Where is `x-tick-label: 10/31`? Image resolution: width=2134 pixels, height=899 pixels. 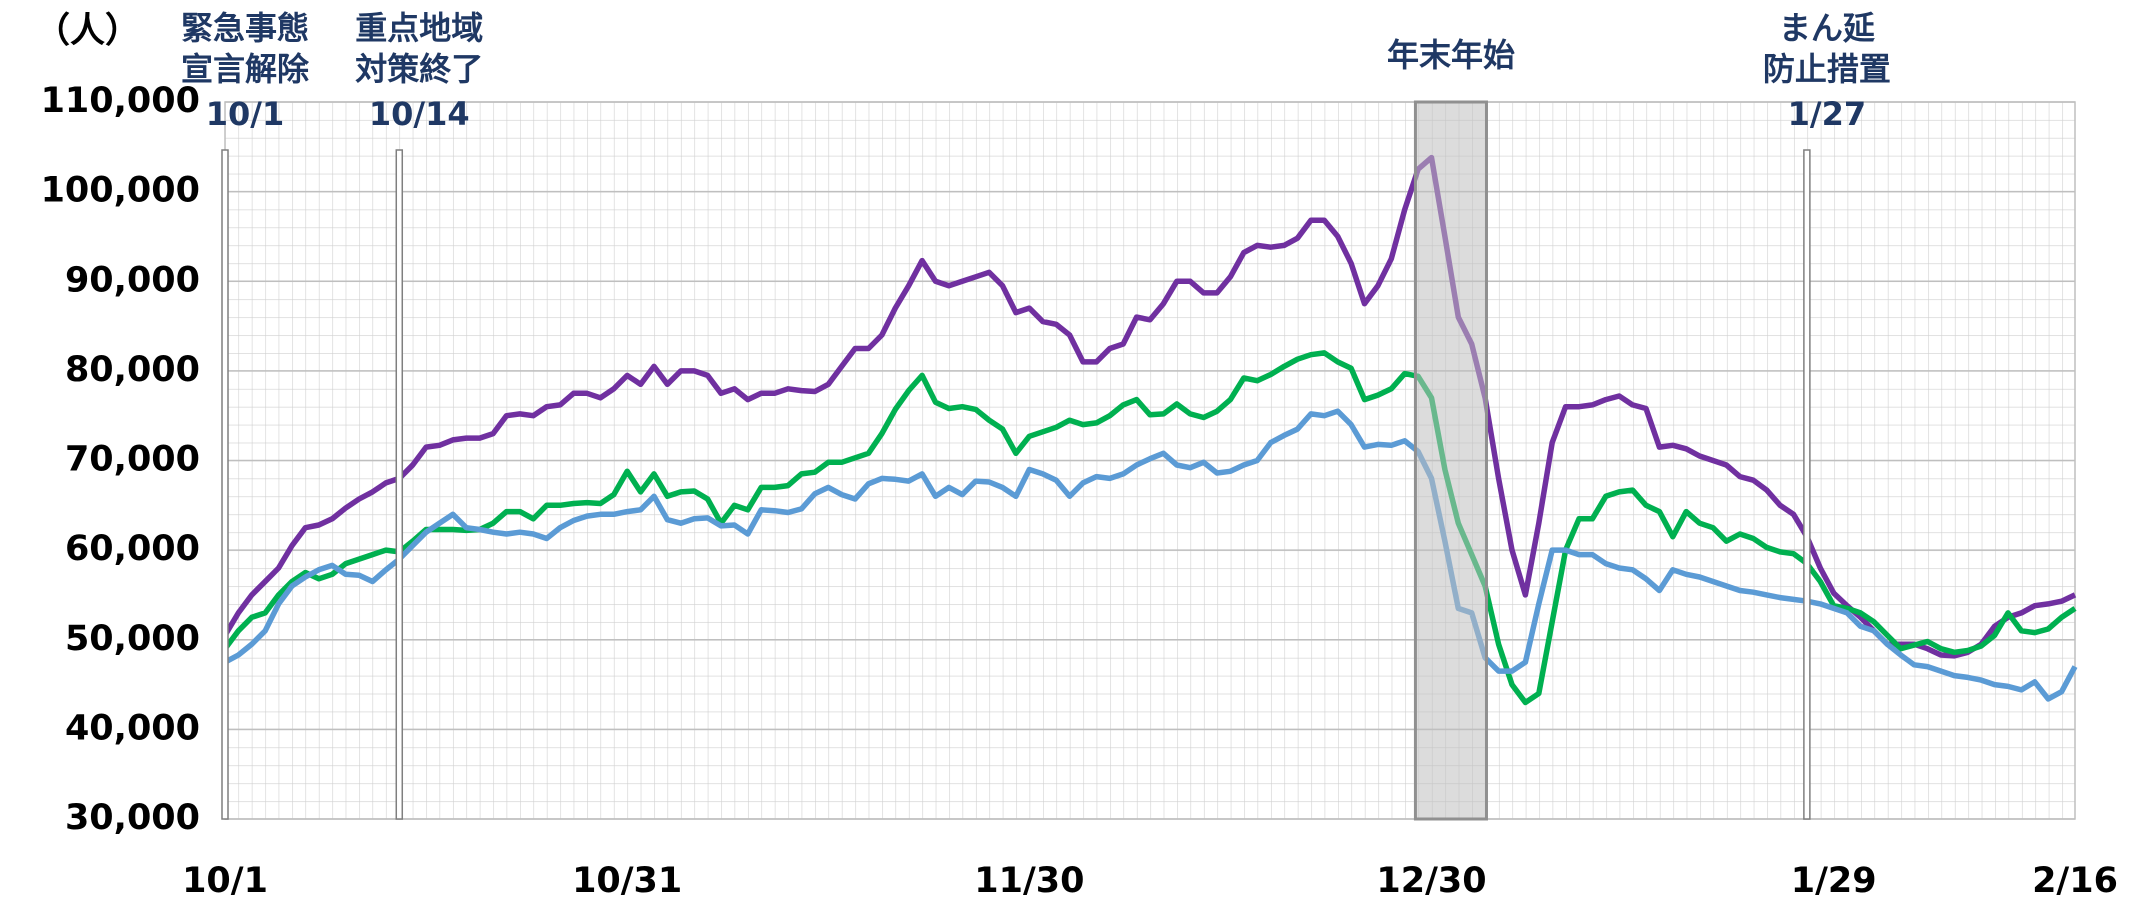
x-tick-label: 10/31 is located at coordinates (627, 880).